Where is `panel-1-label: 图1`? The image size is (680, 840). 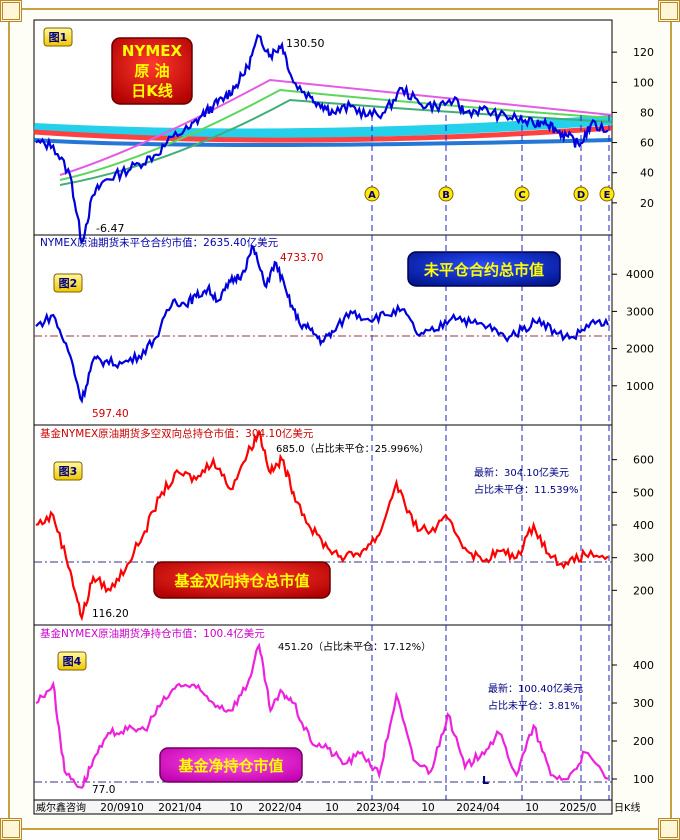 panel-1-label: 图1 is located at coordinates (58, 37).